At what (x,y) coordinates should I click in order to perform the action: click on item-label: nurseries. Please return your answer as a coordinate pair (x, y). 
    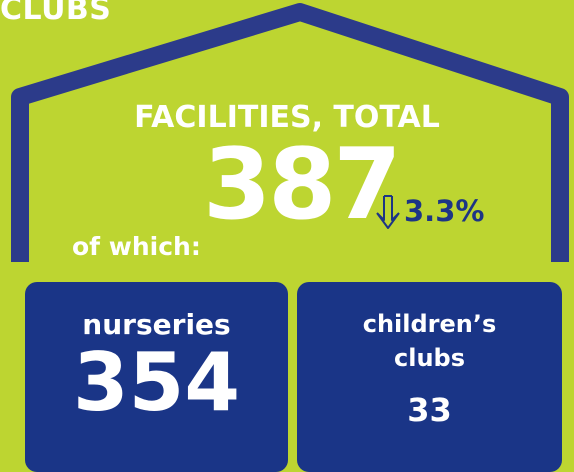
    Looking at the image, I should click on (156, 324).